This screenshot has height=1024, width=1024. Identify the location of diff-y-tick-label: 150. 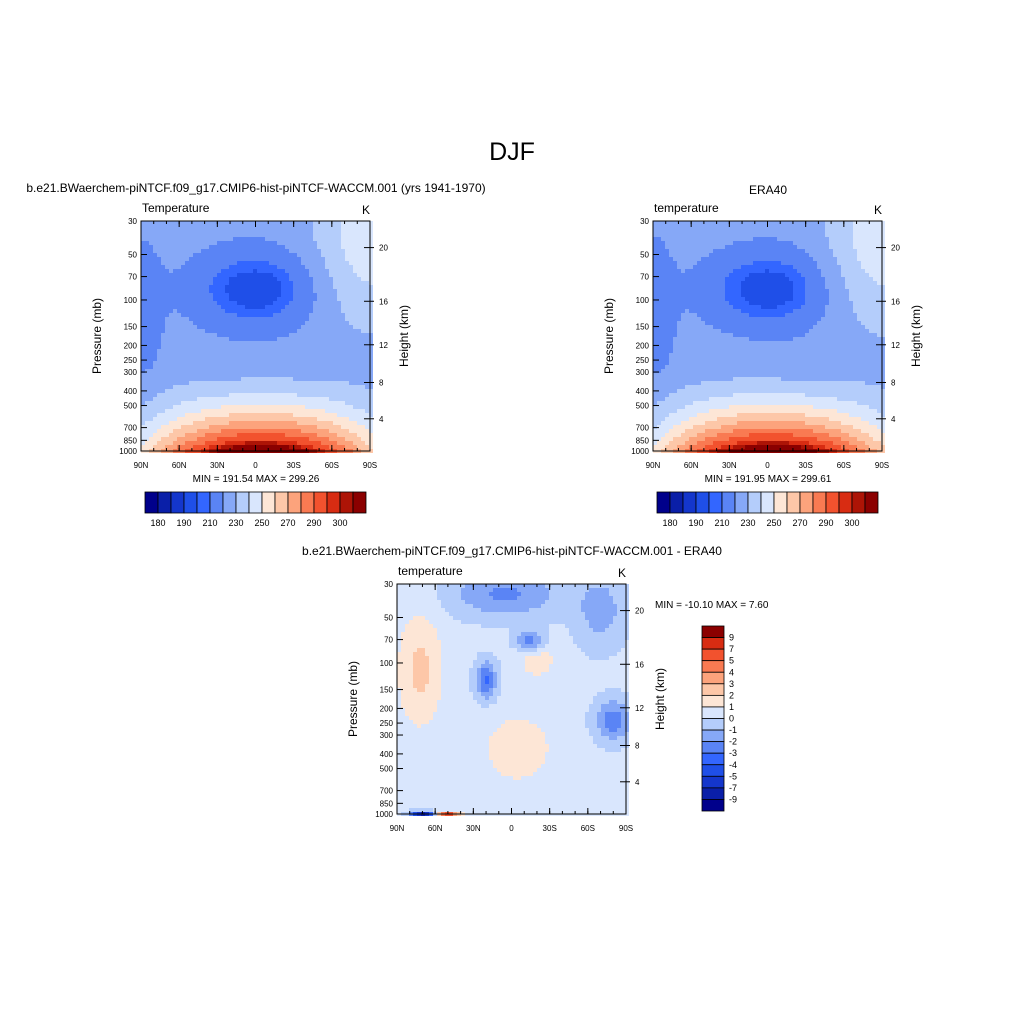
(387, 690).